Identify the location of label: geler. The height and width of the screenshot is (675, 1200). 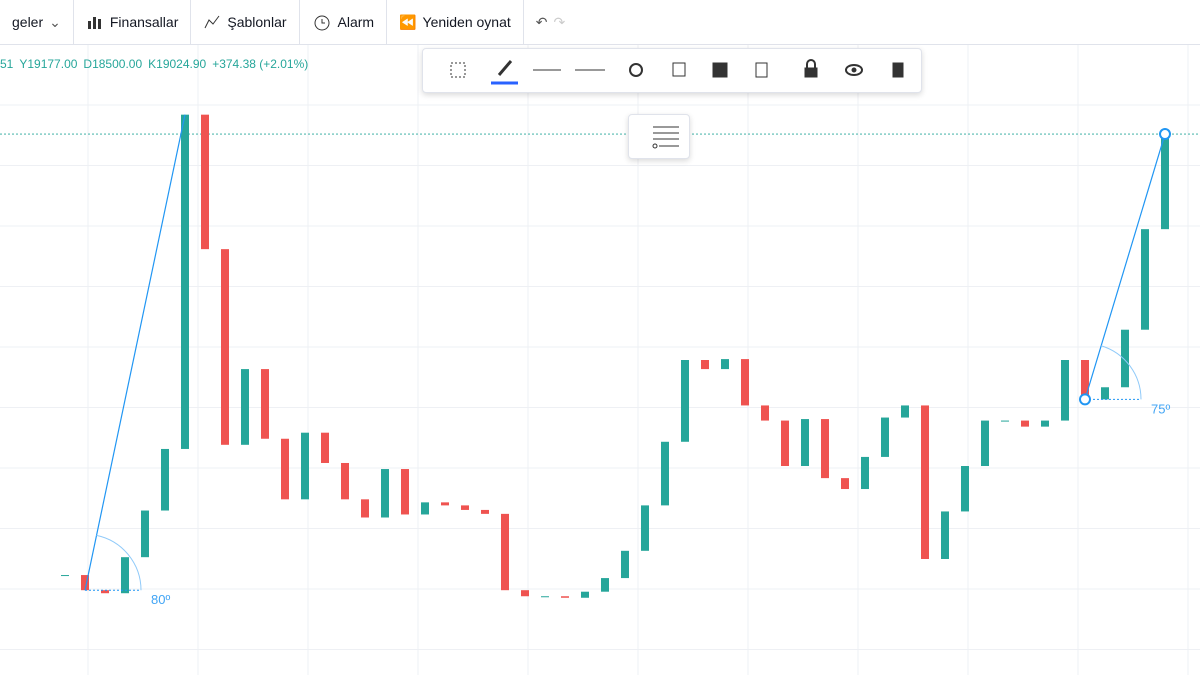
(28, 22).